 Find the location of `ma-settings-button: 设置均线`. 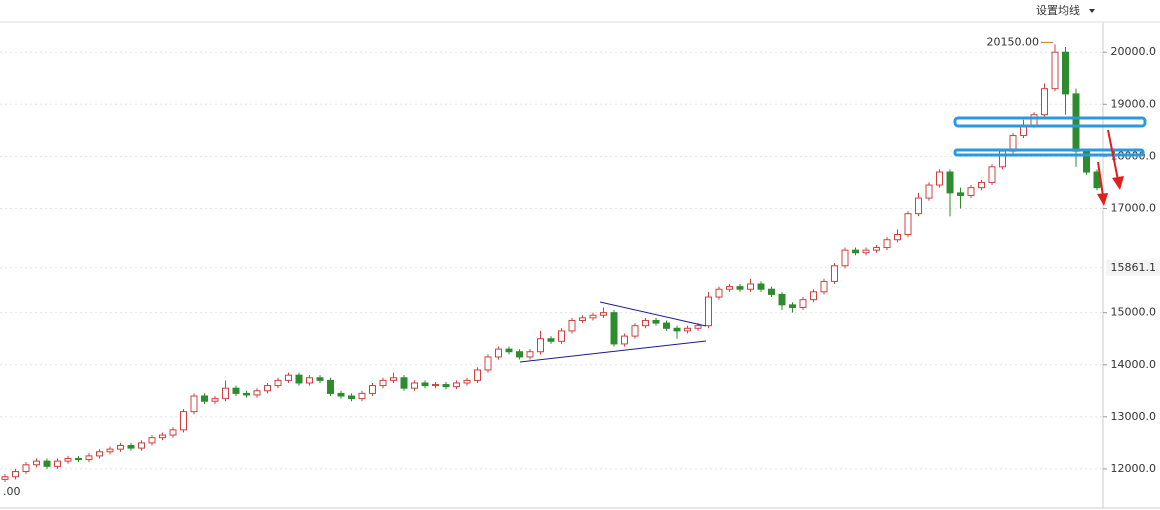

ma-settings-button: 设置均线 is located at coordinates (1058, 10).